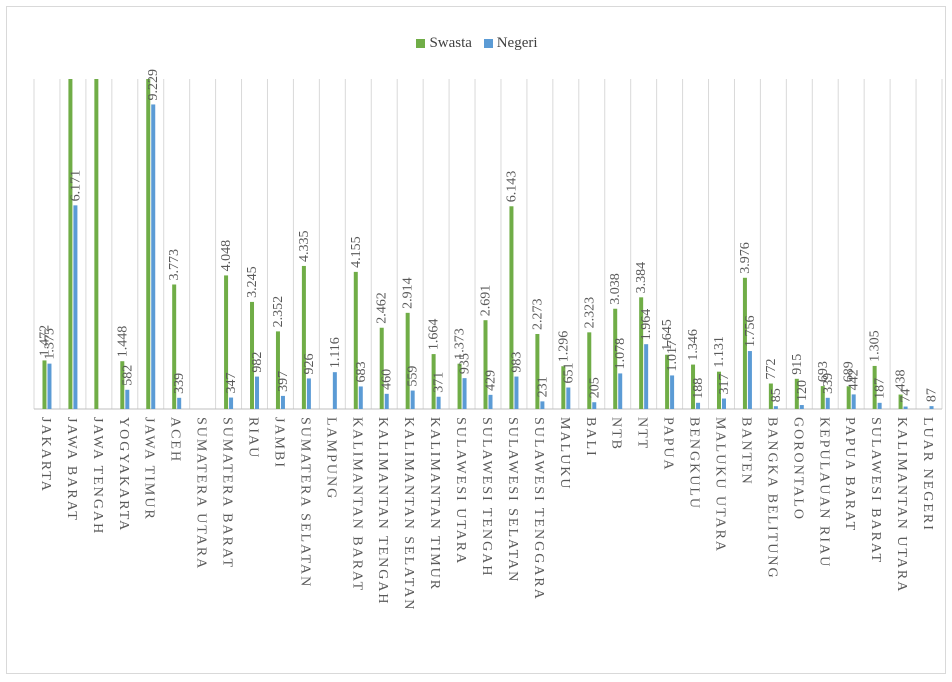  Describe the element at coordinates (122, 342) in the screenshot. I see `data-label-swasta: 1.448` at that location.